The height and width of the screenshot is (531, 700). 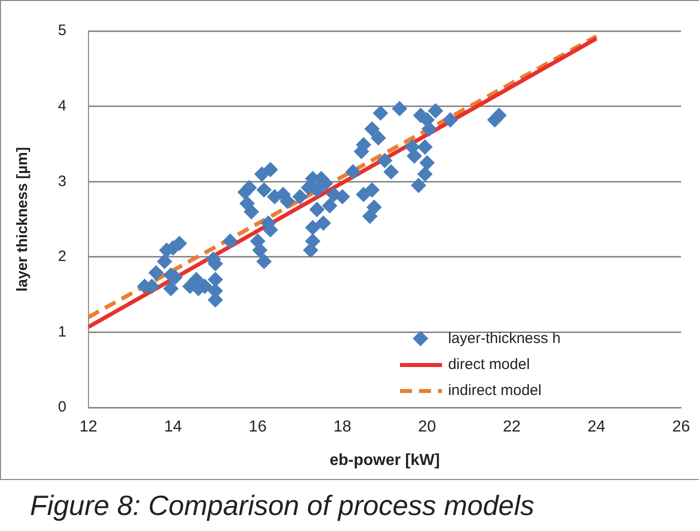 I want to click on x-tick-label: 14, so click(x=173, y=427).